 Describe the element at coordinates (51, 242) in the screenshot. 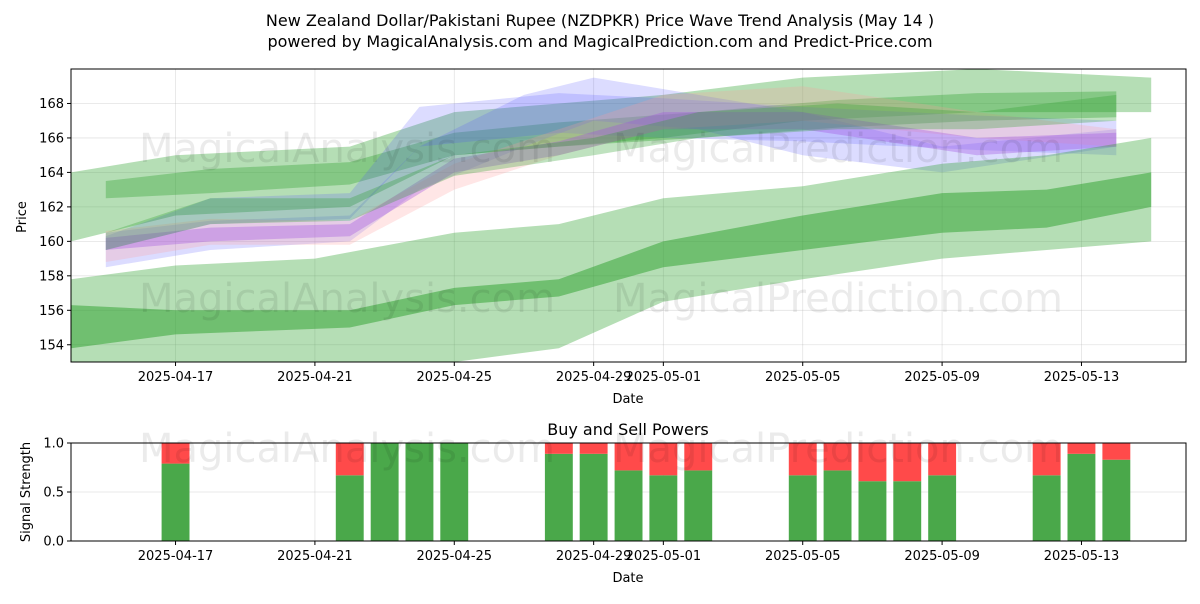

I see `price-y-tick-label: 160` at that location.